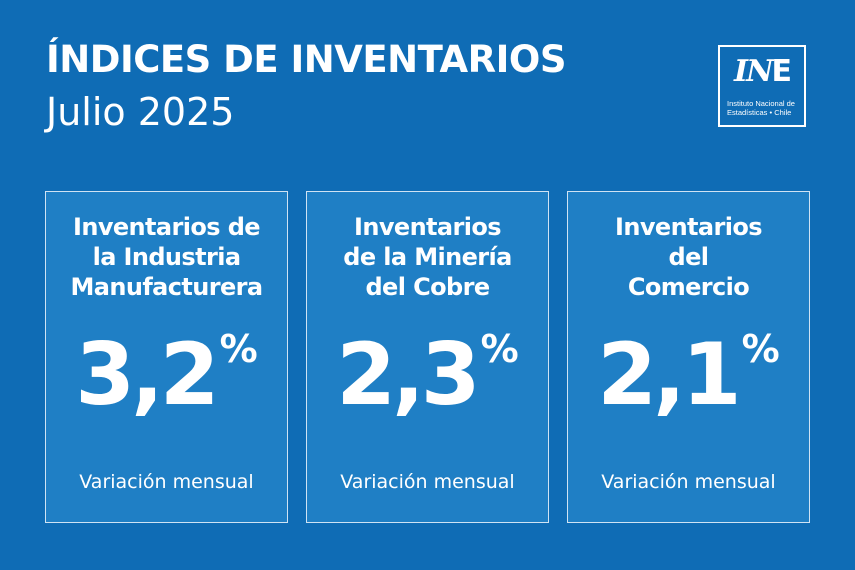 This screenshot has height=570, width=855. What do you see at coordinates (759, 112) in the screenshot?
I see `logo-caption-line2: Estadísticas • Chile` at bounding box center [759, 112].